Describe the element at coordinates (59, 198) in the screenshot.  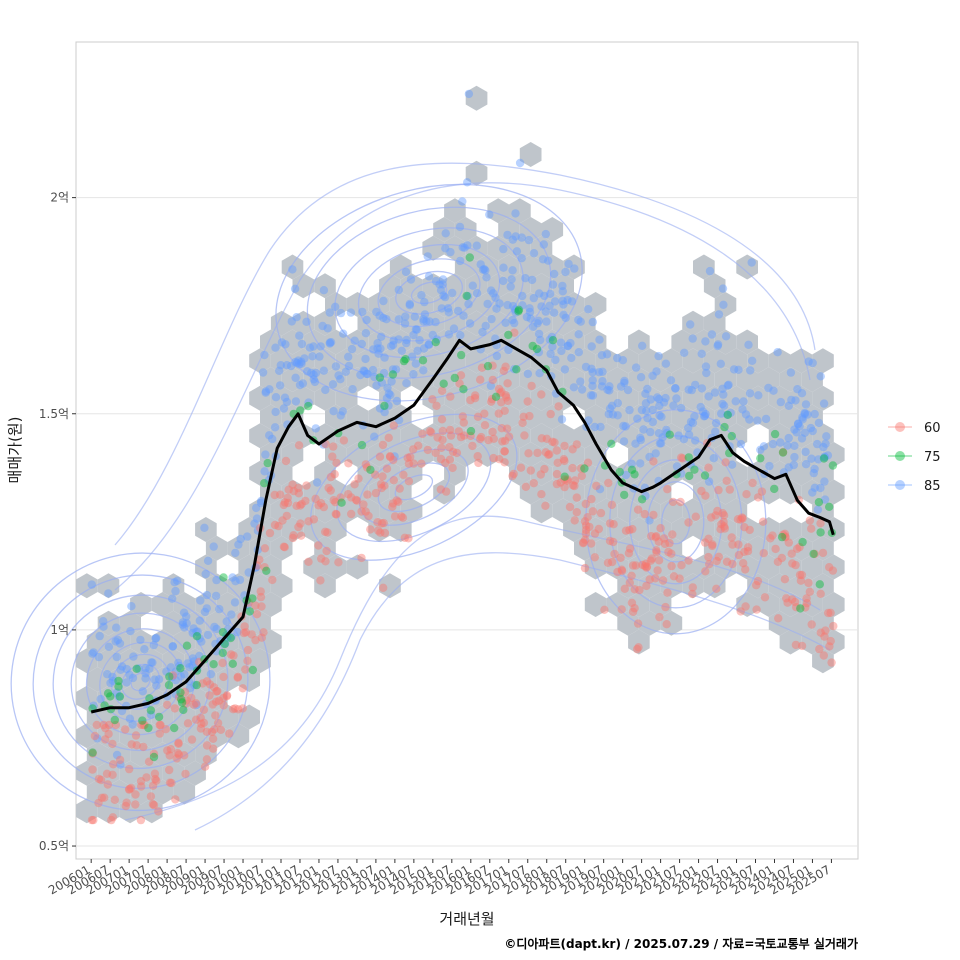
I see `y-tick-label: 2억` at that location.